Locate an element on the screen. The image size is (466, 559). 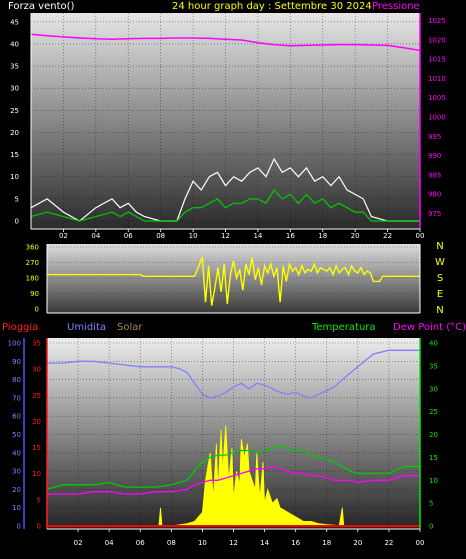
y-right-tick-label: 1020 is located at coordinates (437, 40).